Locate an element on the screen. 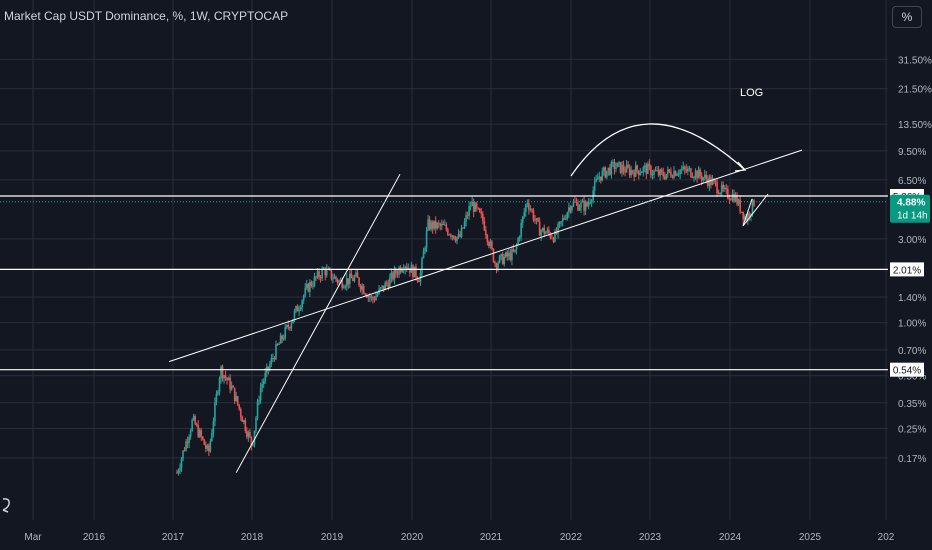 The image size is (932, 550). price-tick-label: 0.17% is located at coordinates (912, 459).